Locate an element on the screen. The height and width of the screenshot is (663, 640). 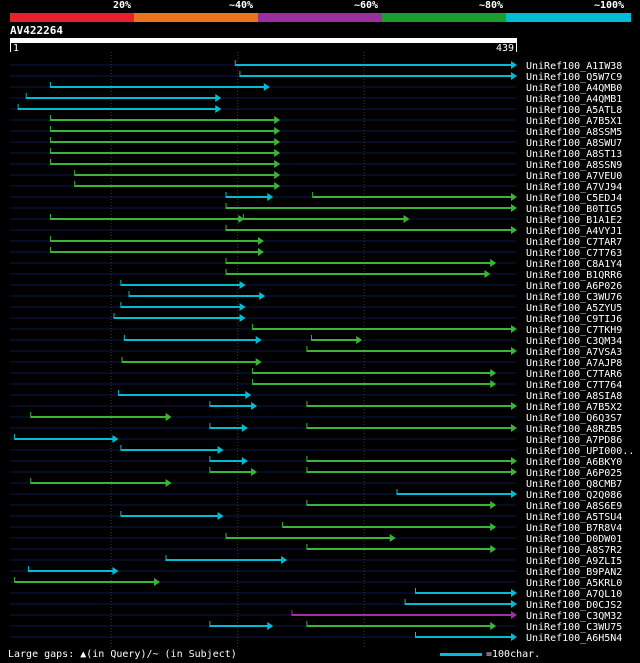
hit-label: UniRef100_A8SSN9 is located at coordinates (574, 165).